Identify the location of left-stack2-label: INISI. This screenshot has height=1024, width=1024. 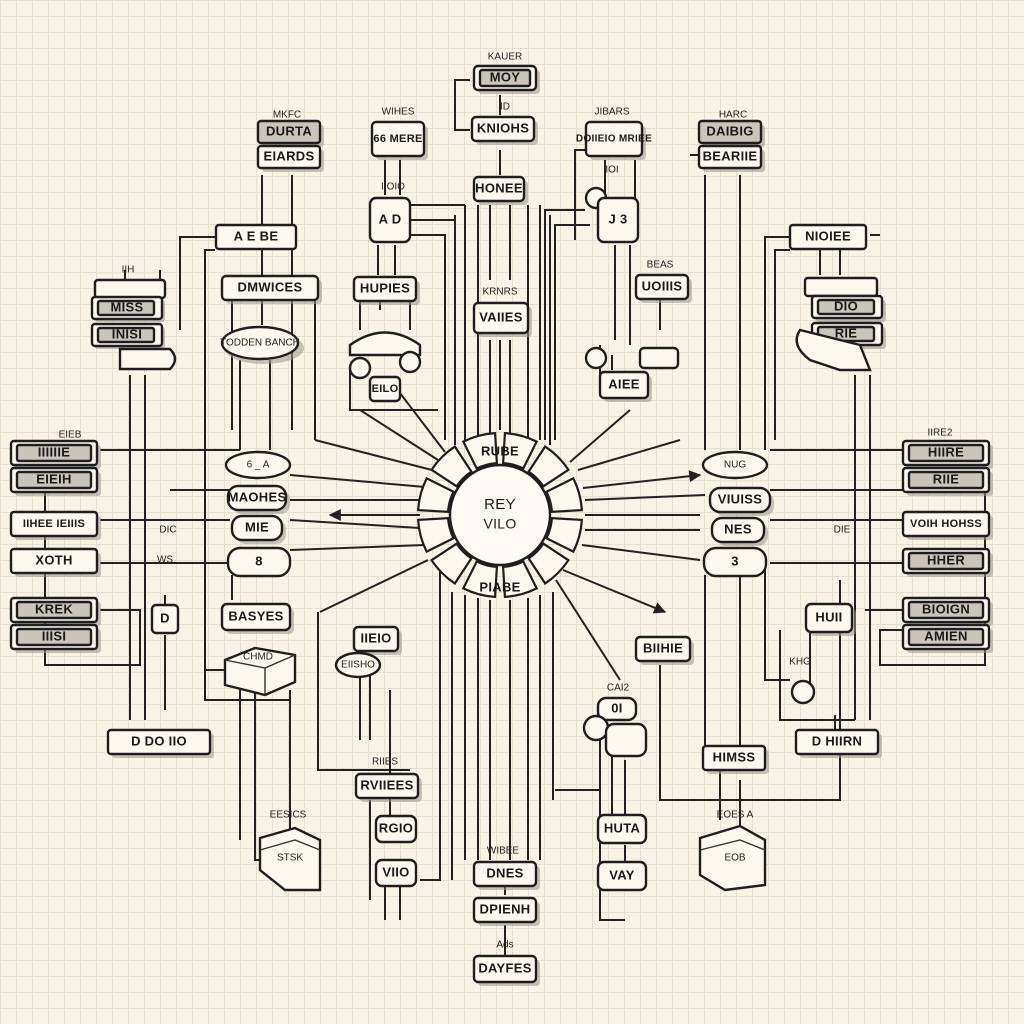
(127, 333).